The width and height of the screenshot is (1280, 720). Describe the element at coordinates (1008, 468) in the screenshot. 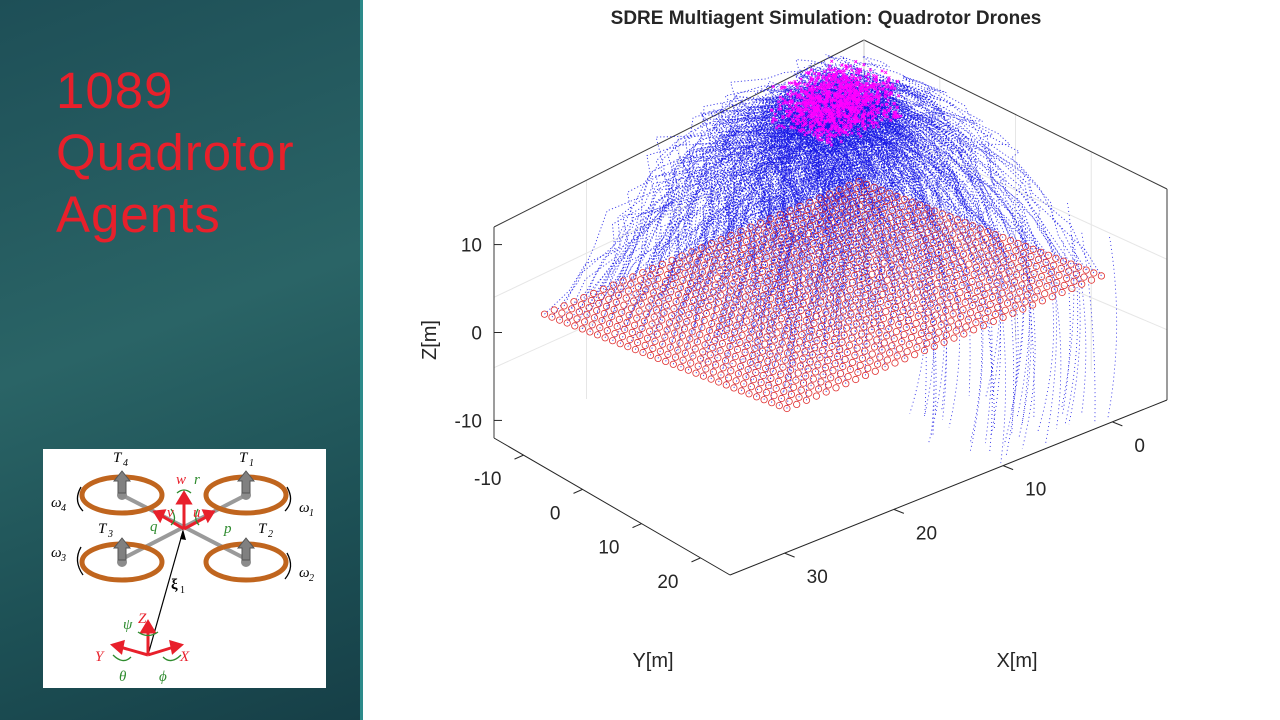

I see `x-tick-mark` at that location.